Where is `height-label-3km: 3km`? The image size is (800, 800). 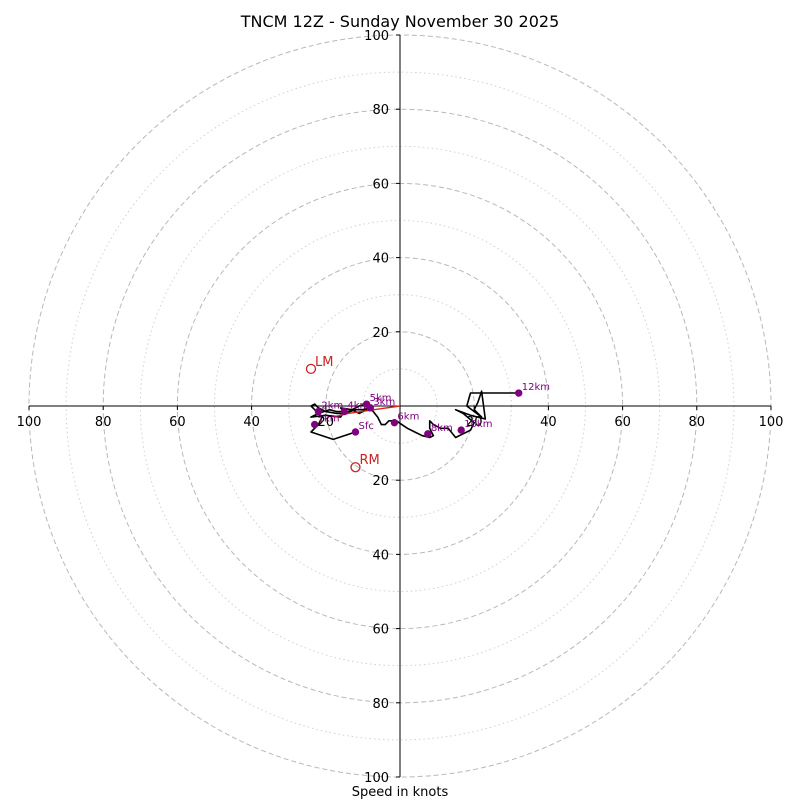 height-label-3km: 3km is located at coordinates (384, 402).